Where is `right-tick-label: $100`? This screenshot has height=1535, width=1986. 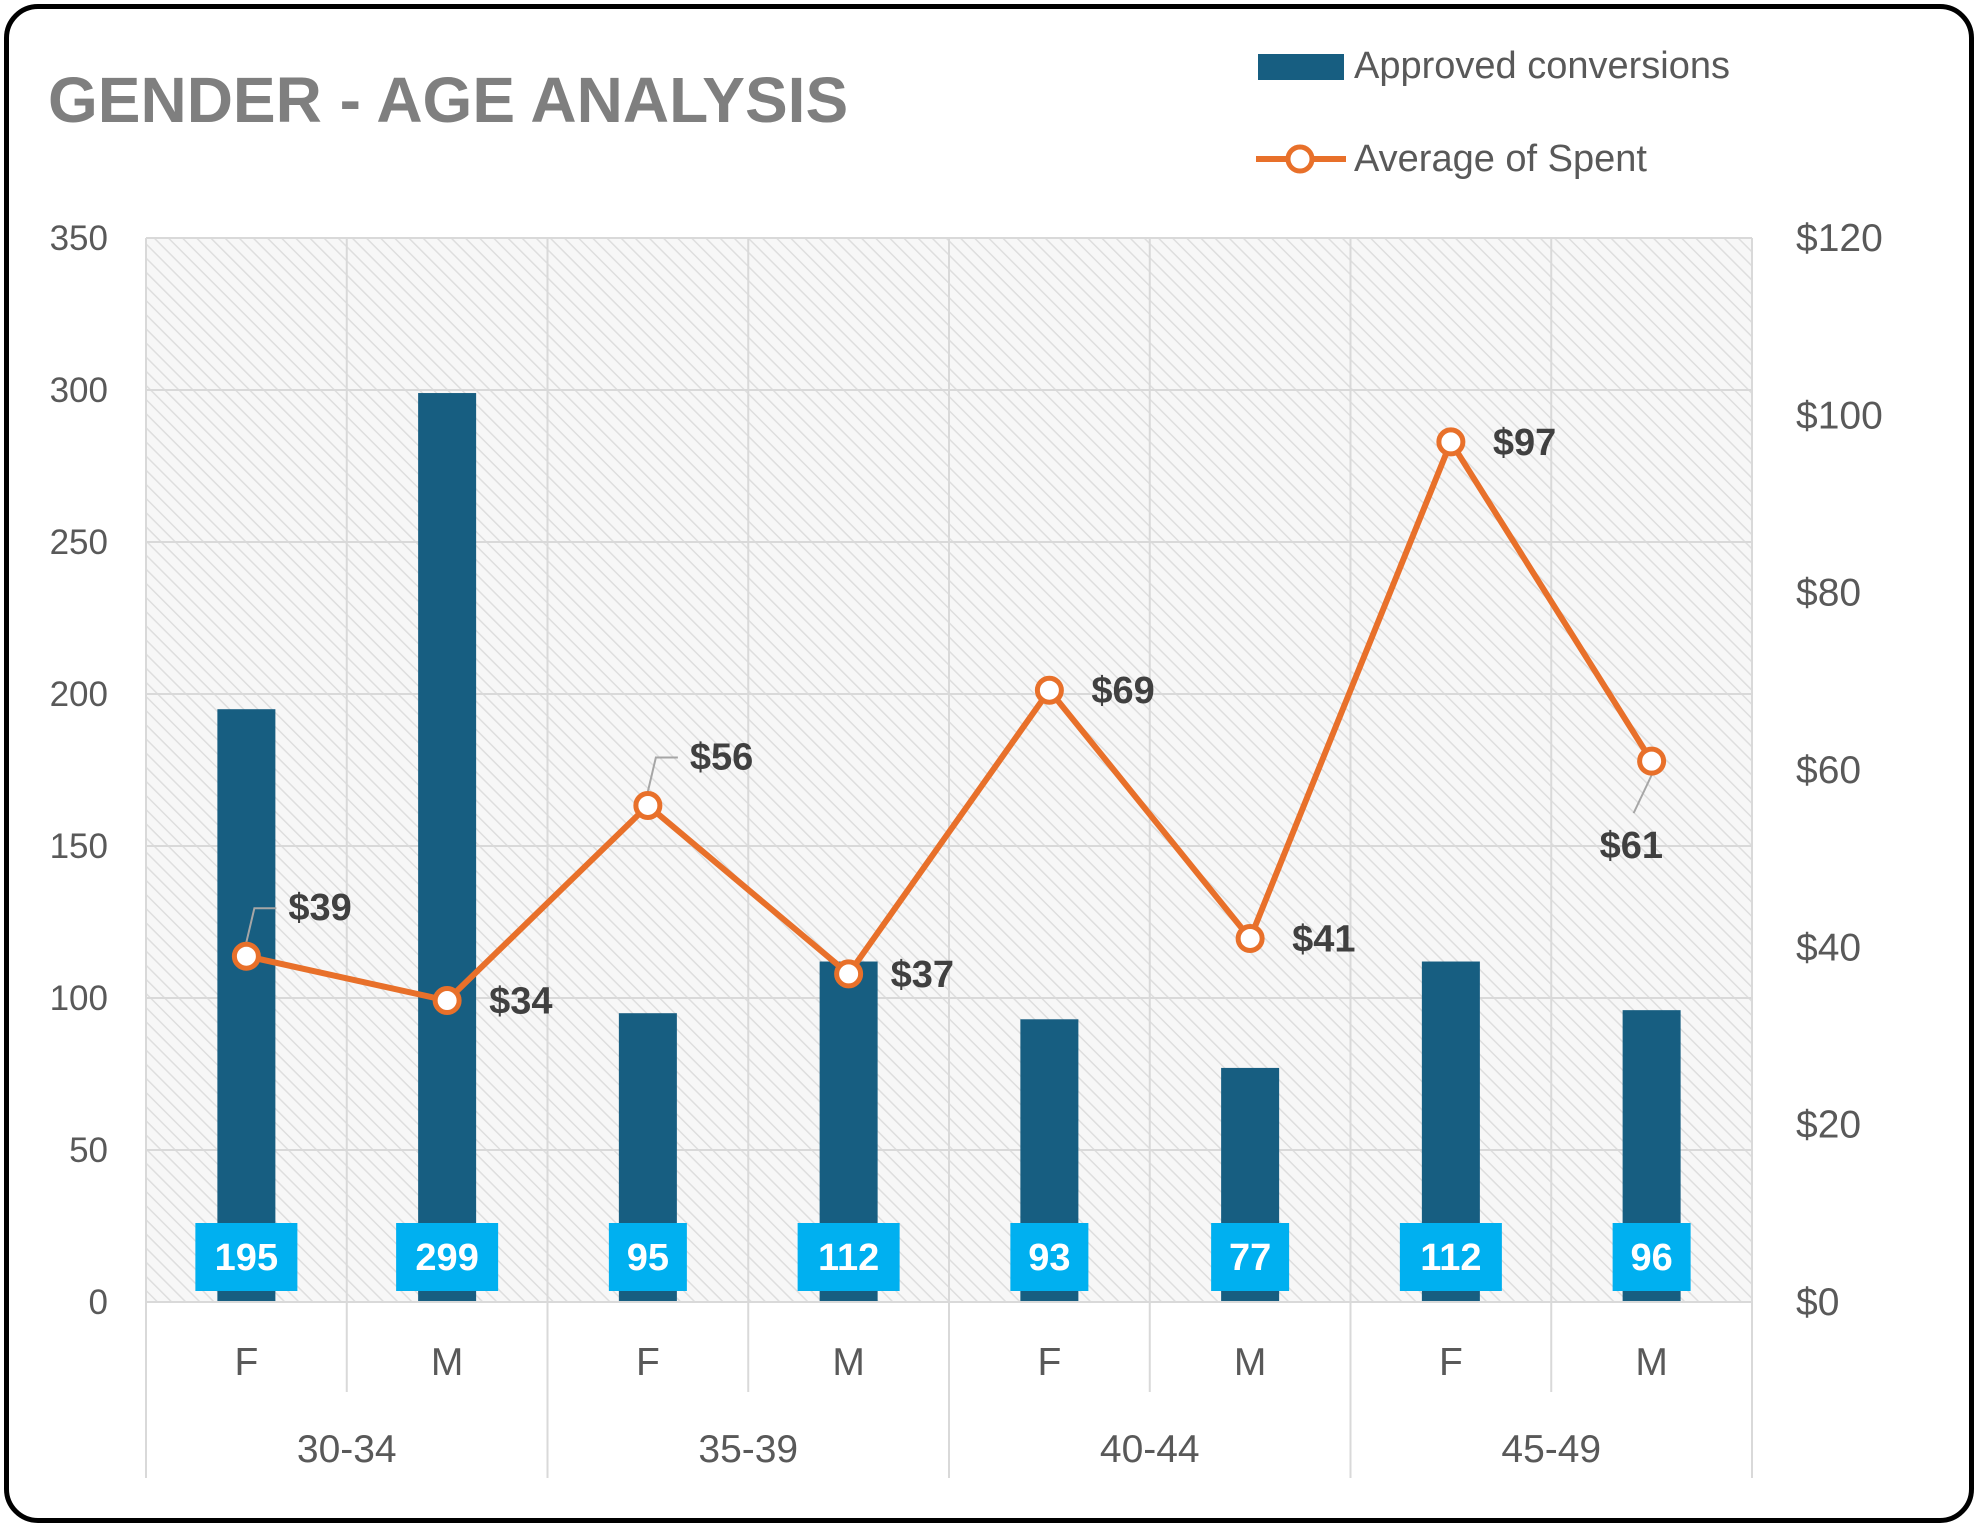
right-tick-label: $100 is located at coordinates (1839, 415).